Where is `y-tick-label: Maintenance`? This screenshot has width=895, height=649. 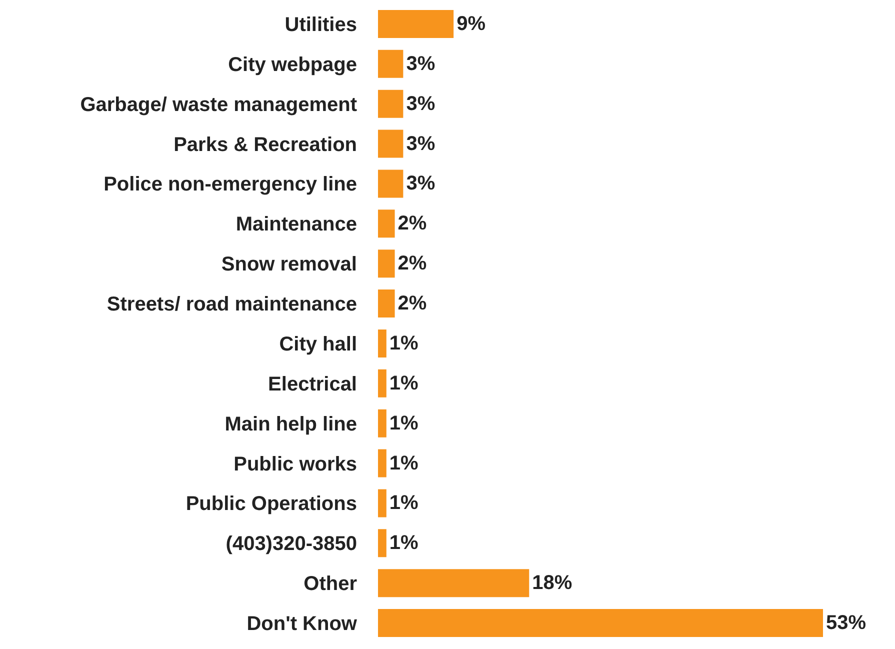
y-tick-label: Maintenance is located at coordinates (296, 225).